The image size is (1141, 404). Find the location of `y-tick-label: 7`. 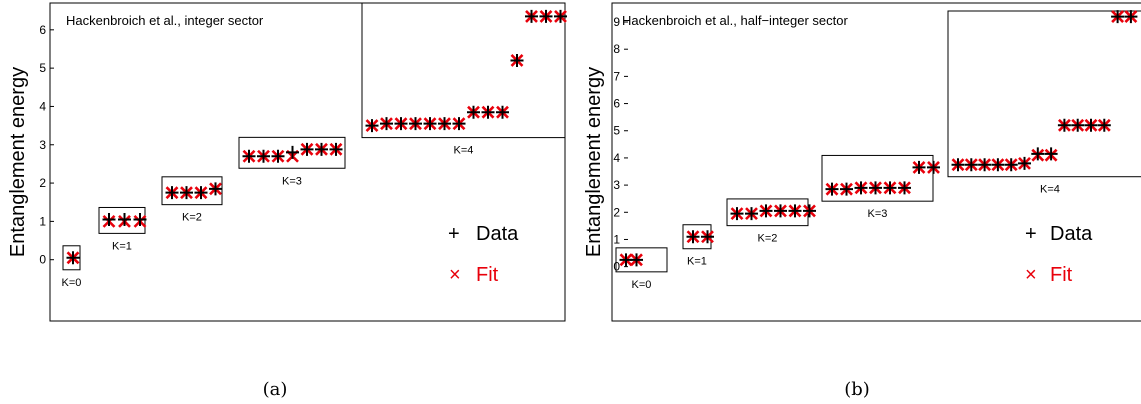

y-tick-label: 7 is located at coordinates (616, 76).